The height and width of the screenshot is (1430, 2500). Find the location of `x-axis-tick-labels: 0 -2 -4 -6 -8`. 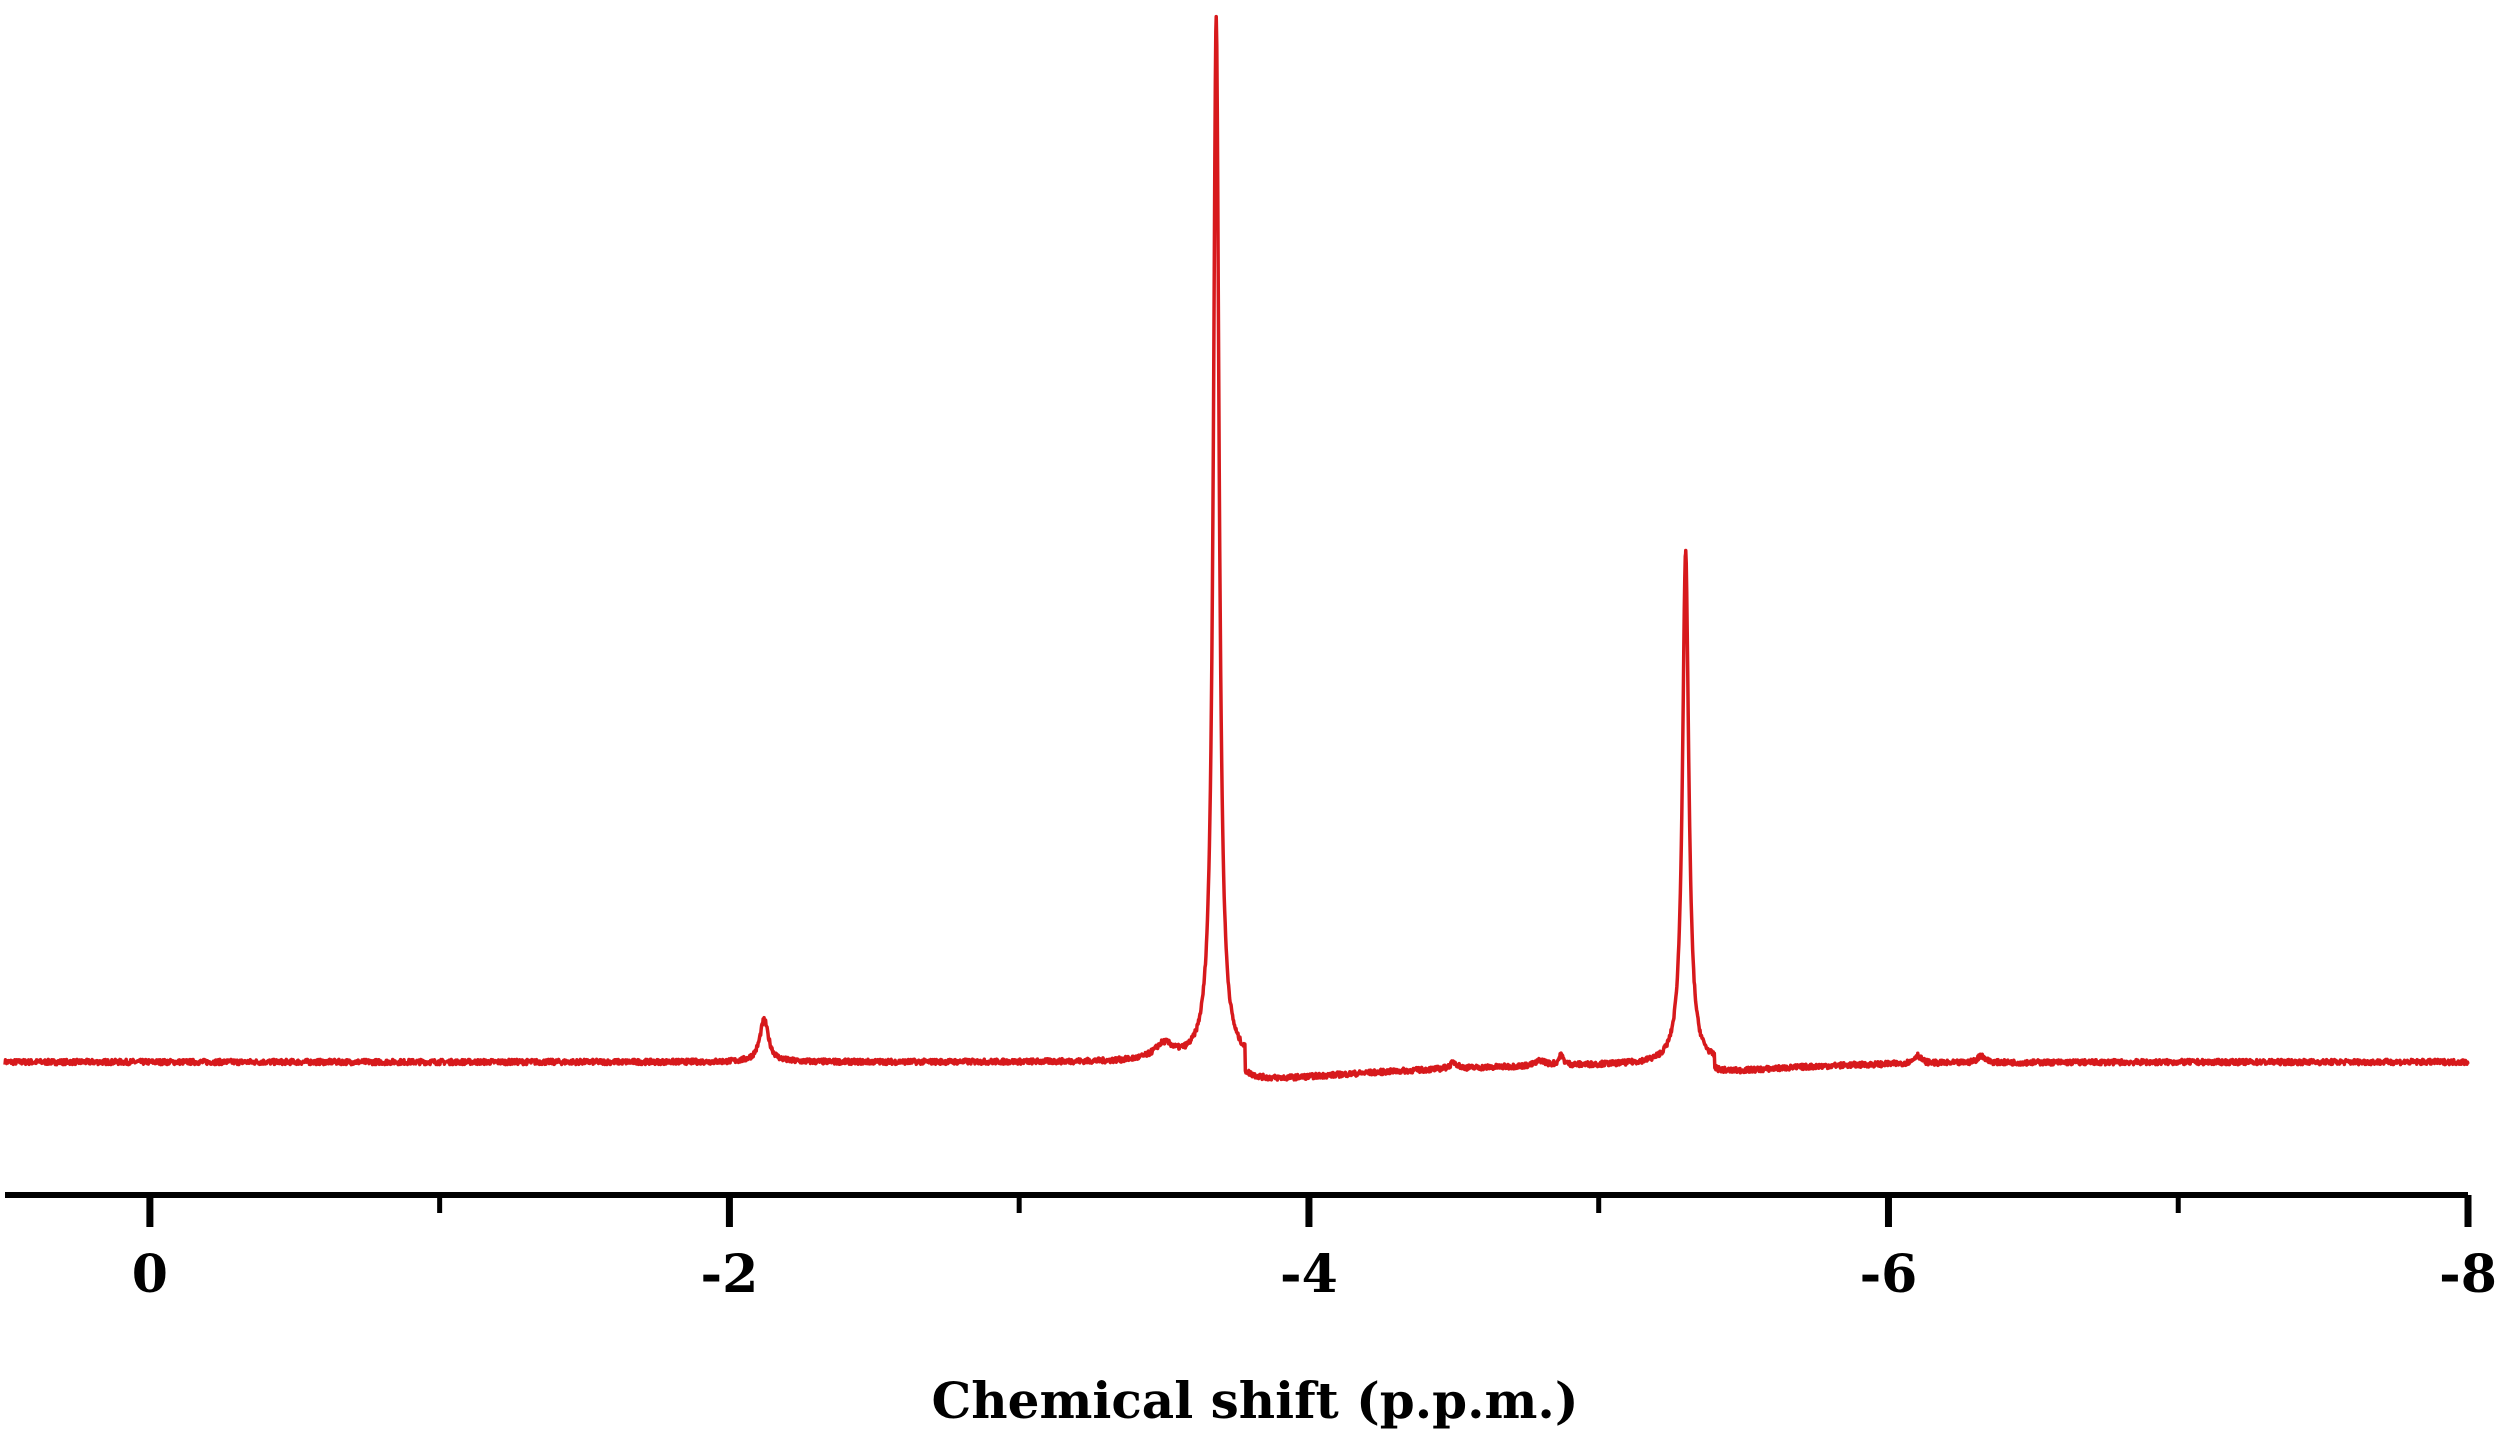

x-axis-tick-labels: 0 -2 -4 -6 -8 is located at coordinates (1314, 1274).